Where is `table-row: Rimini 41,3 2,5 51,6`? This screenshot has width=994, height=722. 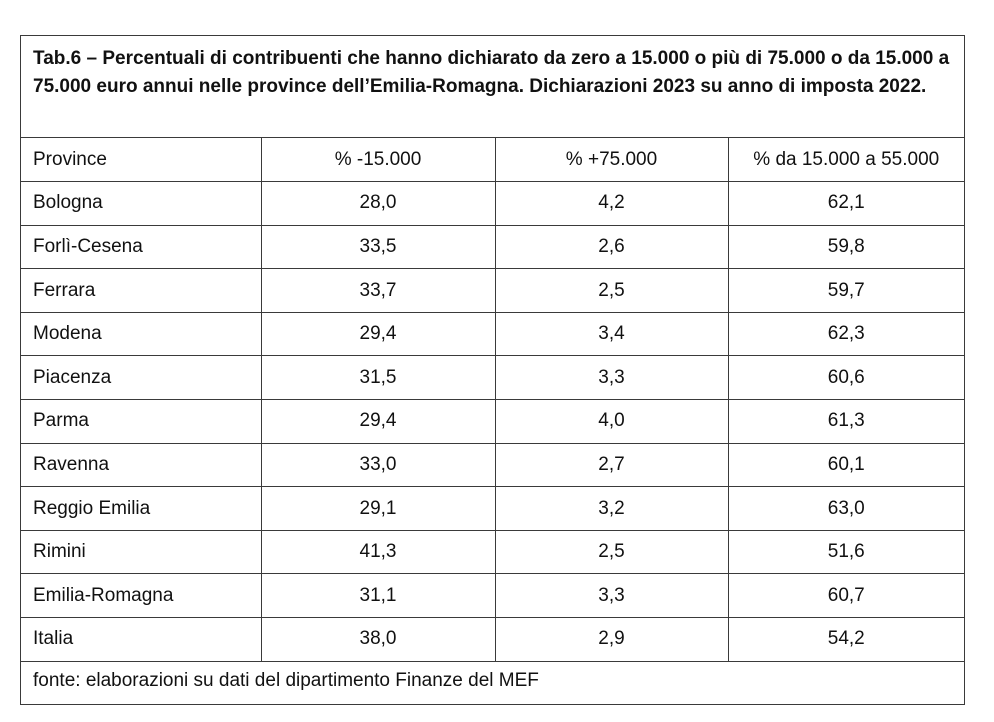
table-row: Rimini 41,3 2,5 51,6 is located at coordinates (492, 552).